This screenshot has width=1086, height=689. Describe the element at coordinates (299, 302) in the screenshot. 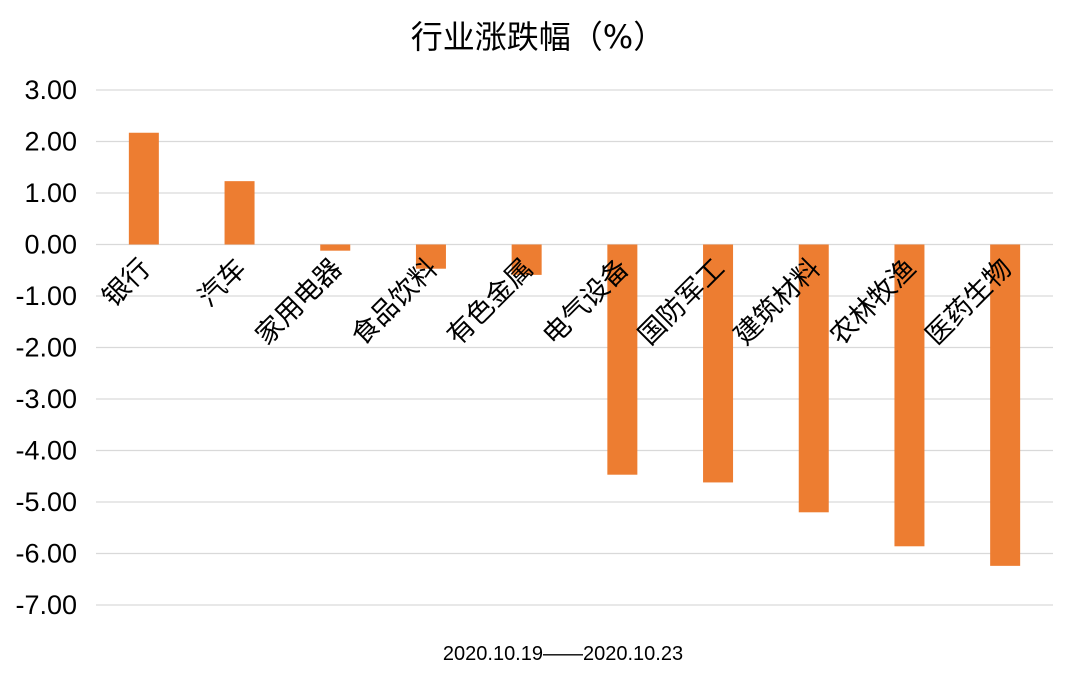

I see `x-category-label: 家用电器` at that location.